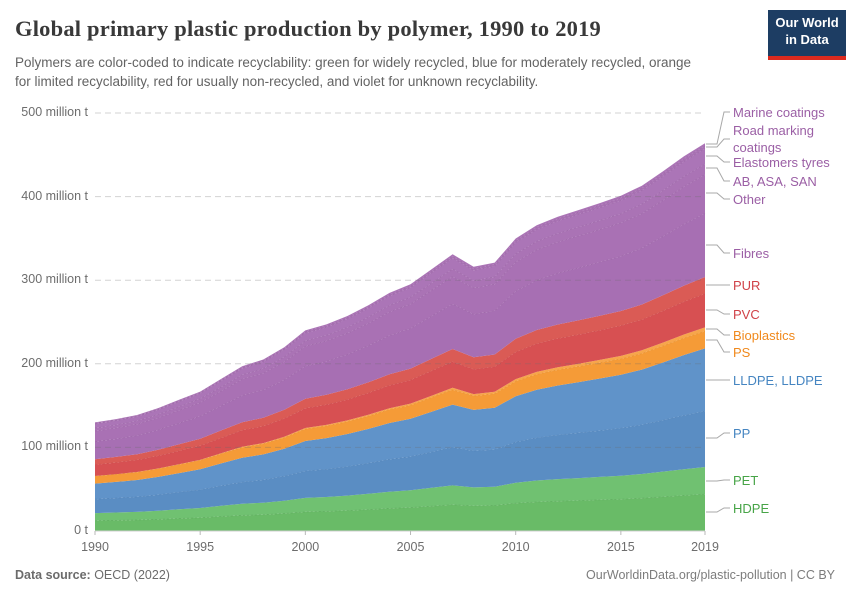 The image size is (850, 600). What do you see at coordinates (718, 435) in the screenshot?
I see `legend-connector-pp` at bounding box center [718, 435].